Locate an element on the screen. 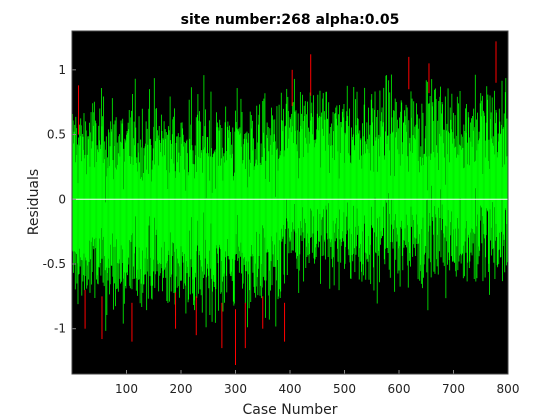  y-tick-label: 0 is located at coordinates (62, 199).